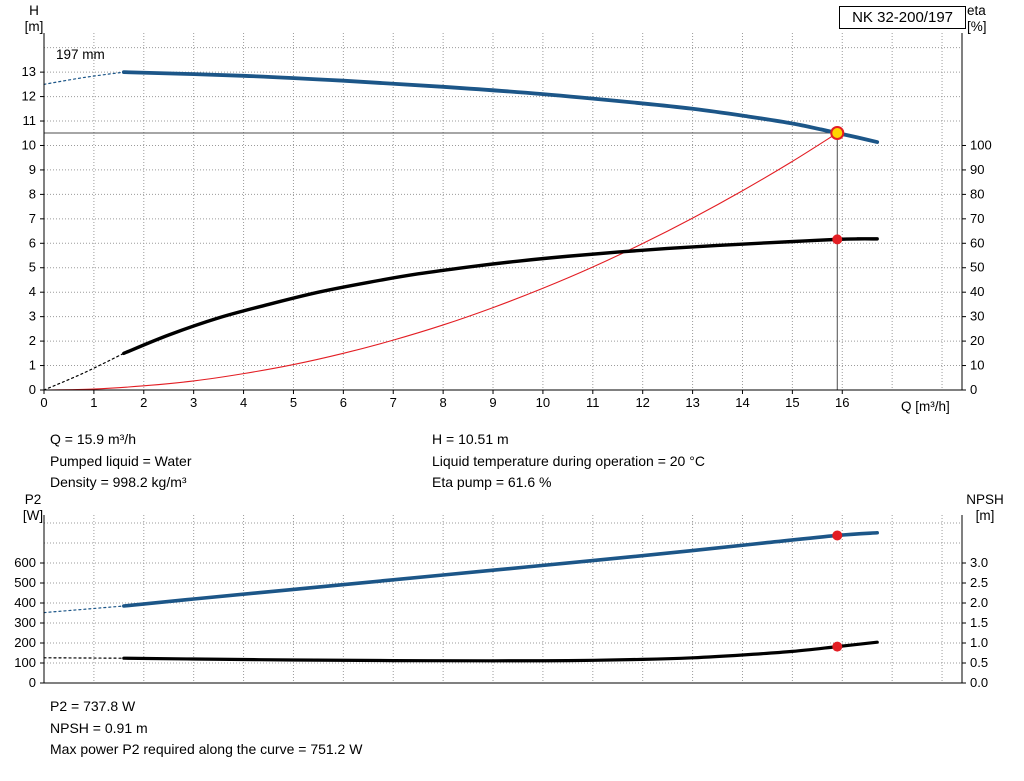  What do you see at coordinates (979, 642) in the screenshot?
I see `y-tick-label-right: 1.0` at bounding box center [979, 642].